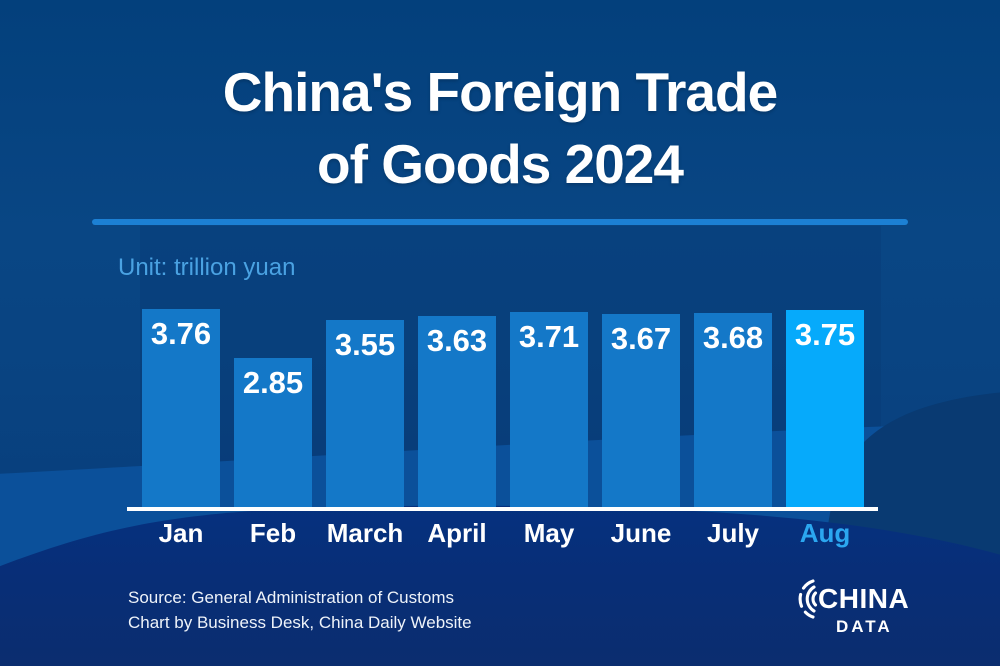  What do you see at coordinates (365, 415) in the screenshot?
I see `bar-march: 3.55` at bounding box center [365, 415].